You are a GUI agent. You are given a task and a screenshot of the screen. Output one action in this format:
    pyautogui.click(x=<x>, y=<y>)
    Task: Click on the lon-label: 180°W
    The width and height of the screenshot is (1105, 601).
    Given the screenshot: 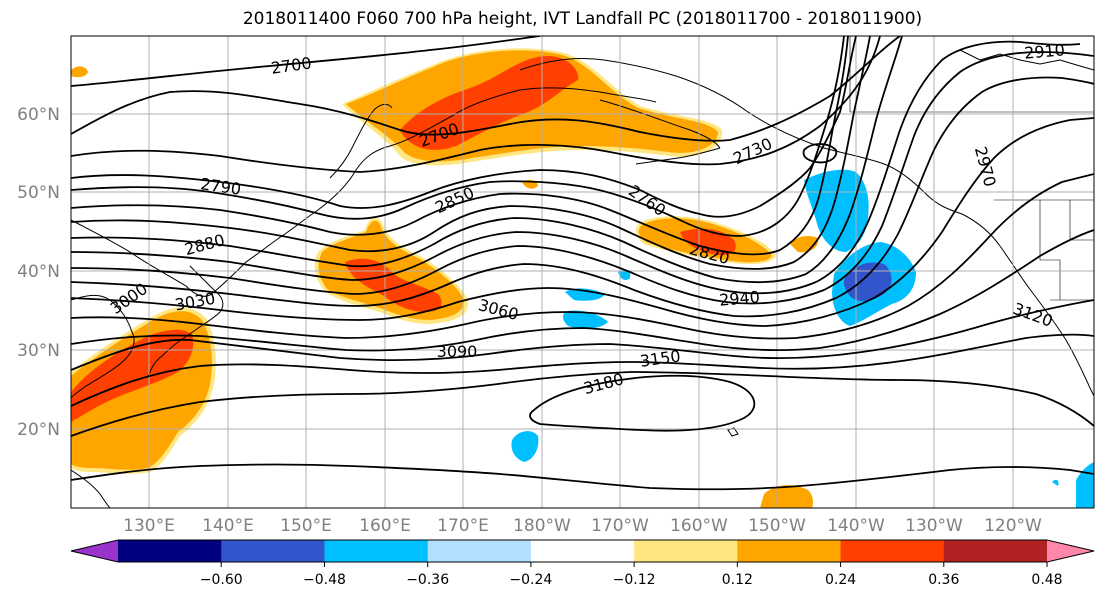 What is the action you would take?
    pyautogui.click(x=542, y=526)
    